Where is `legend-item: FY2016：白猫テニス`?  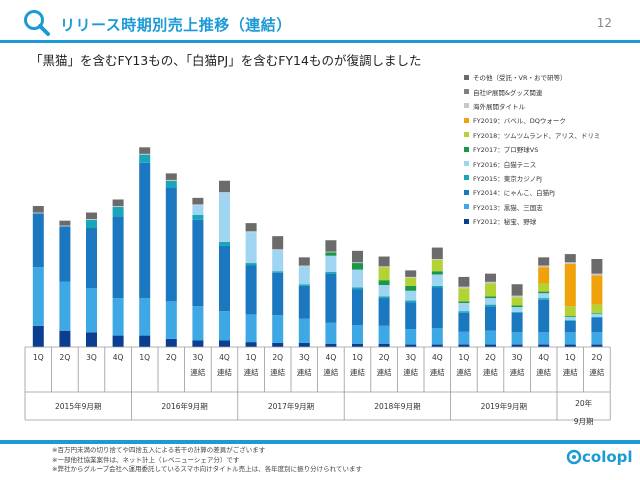 legend-item: FY2016：白猫テニス is located at coordinates (532, 163).